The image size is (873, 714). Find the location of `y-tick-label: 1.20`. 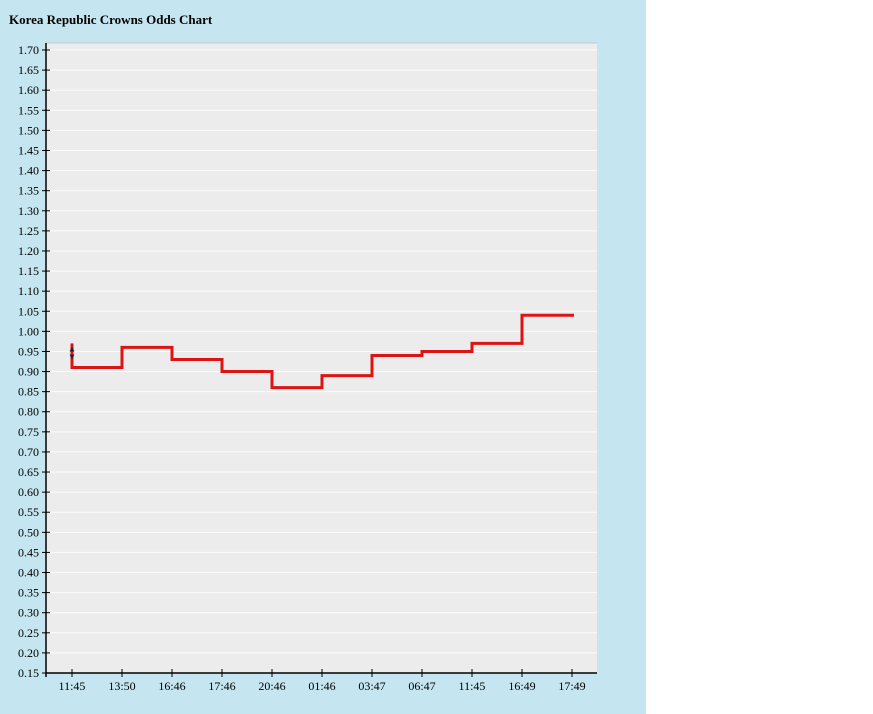

y-tick-label: 1.20 is located at coordinates (28, 251).